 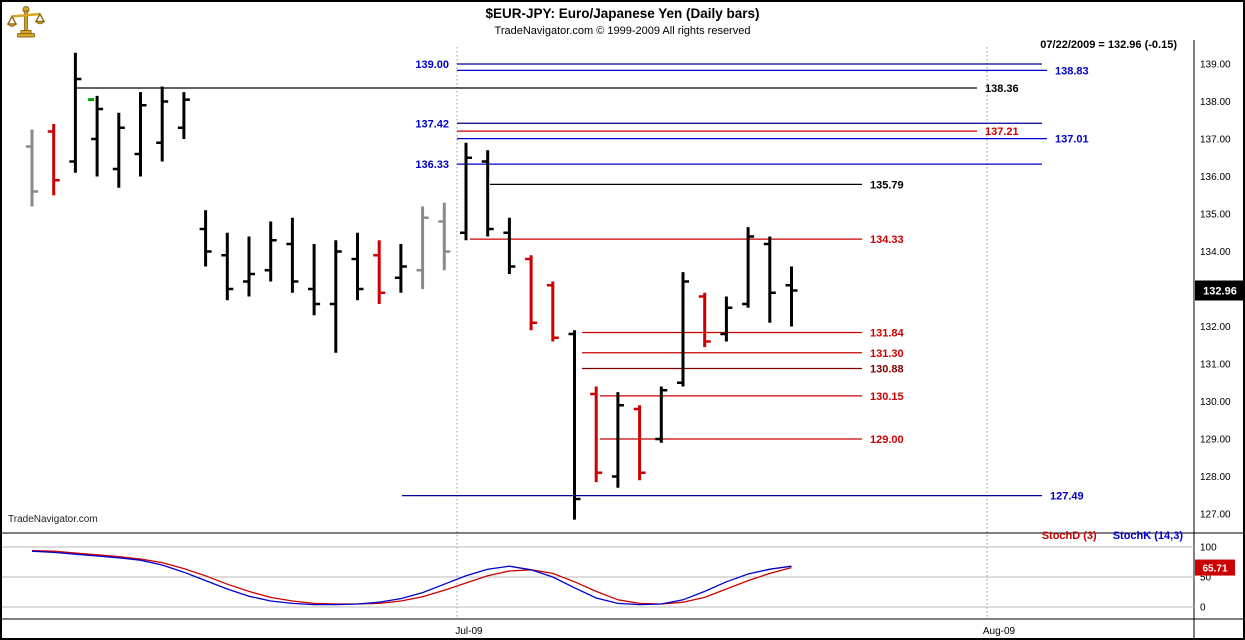 I want to click on last-price-badge, so click(x=1219, y=290).